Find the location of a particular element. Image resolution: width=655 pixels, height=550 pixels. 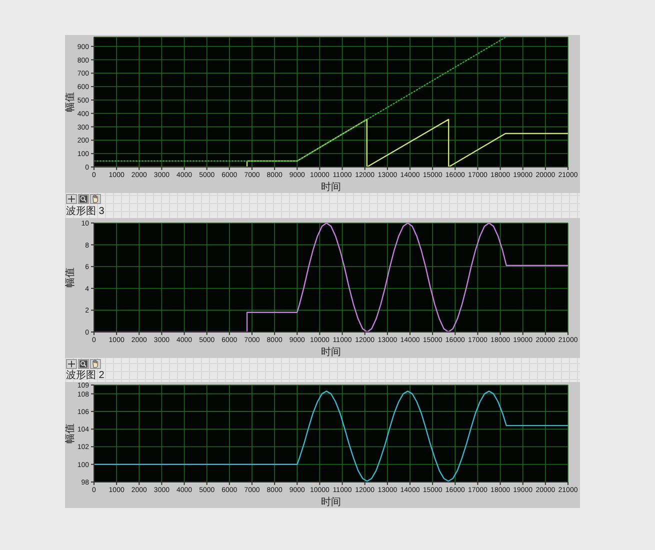

chart-title: 波形图 3 is located at coordinates (85, 211).